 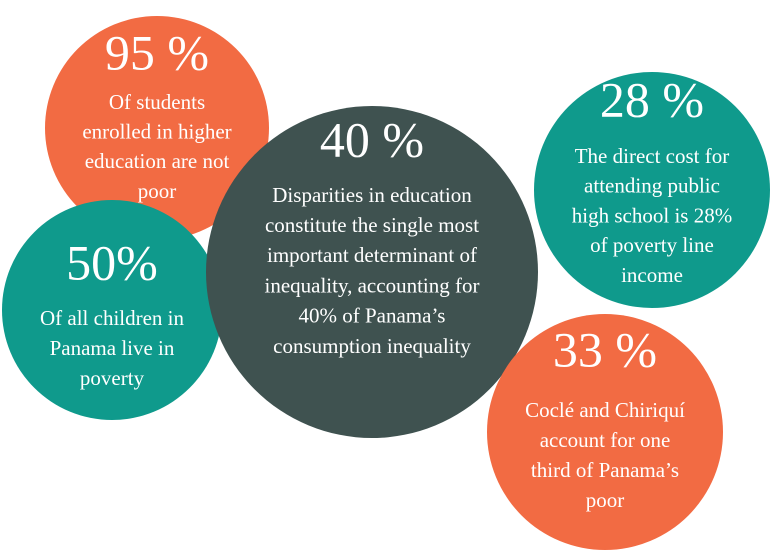 What do you see at coordinates (652, 156) in the screenshot?
I see `stat-description: The direct cost for` at bounding box center [652, 156].